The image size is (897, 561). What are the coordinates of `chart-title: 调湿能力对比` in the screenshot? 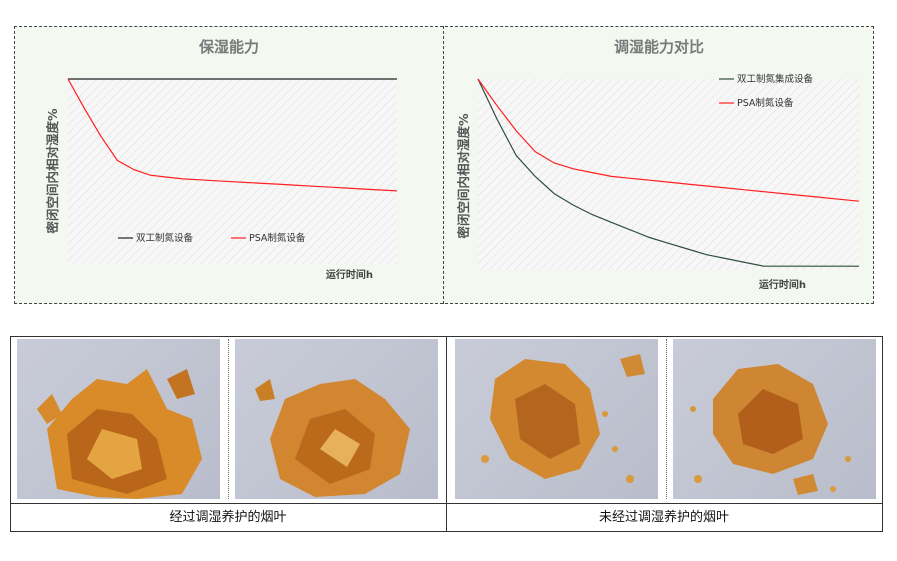 It's located at (659, 47).